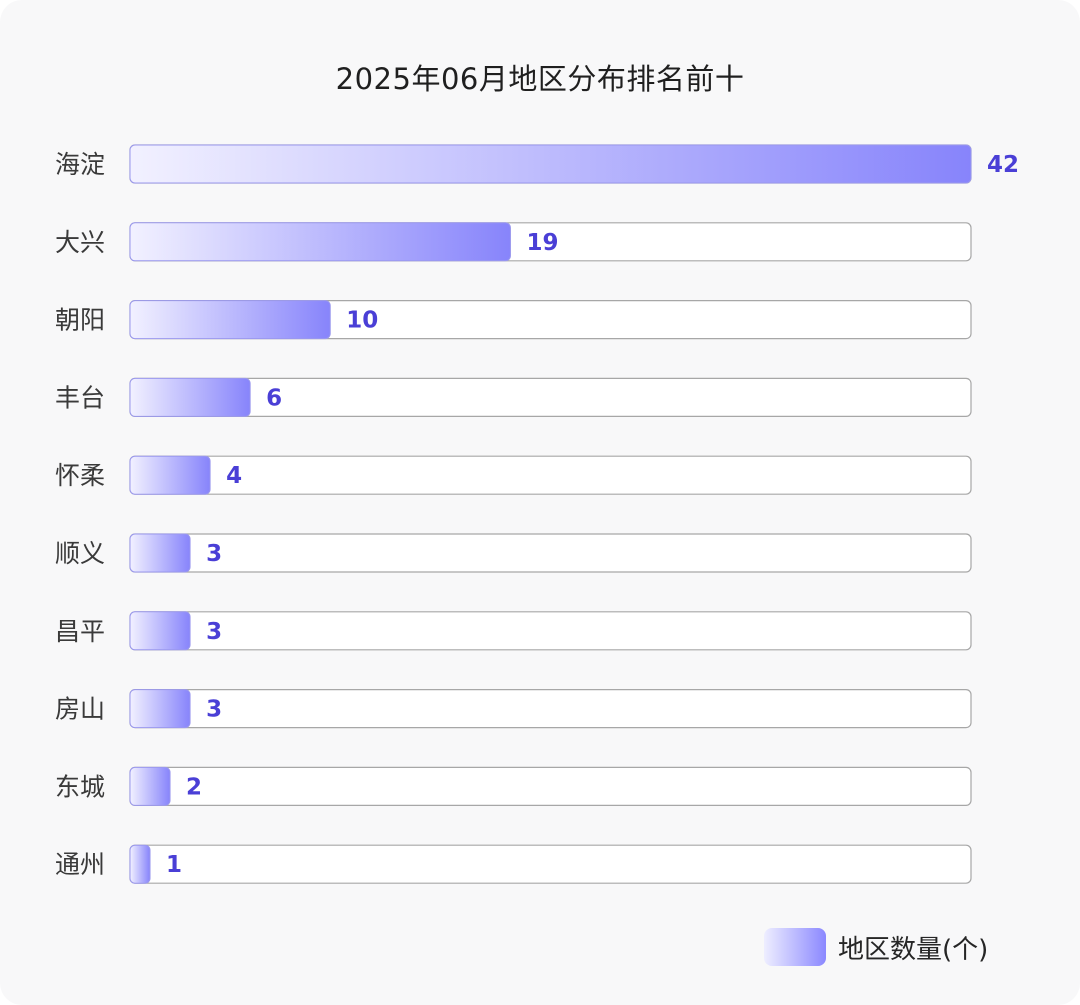 The image size is (1080, 1005). Describe the element at coordinates (234, 476) in the screenshot. I see `value-label: 4` at that location.